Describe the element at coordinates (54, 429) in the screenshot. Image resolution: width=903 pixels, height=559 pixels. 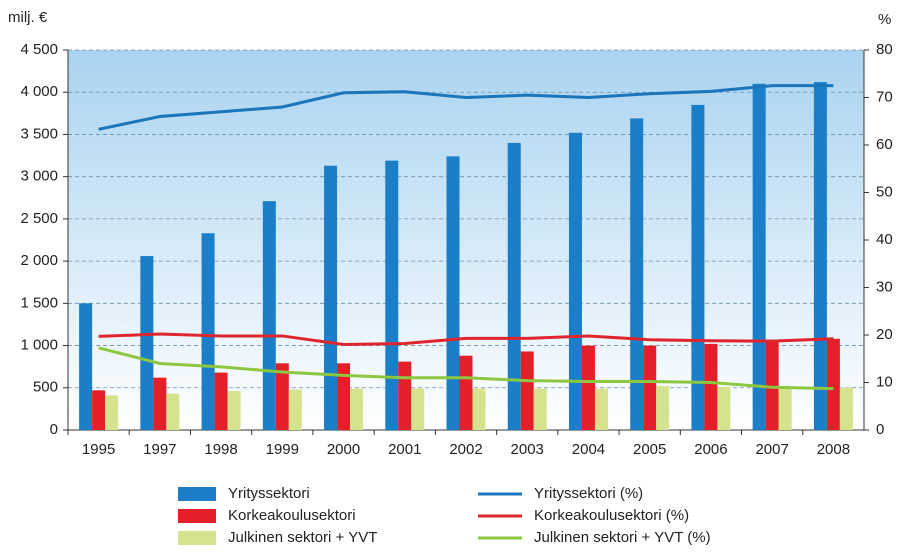
I see `y-tick-label: 0` at that location.